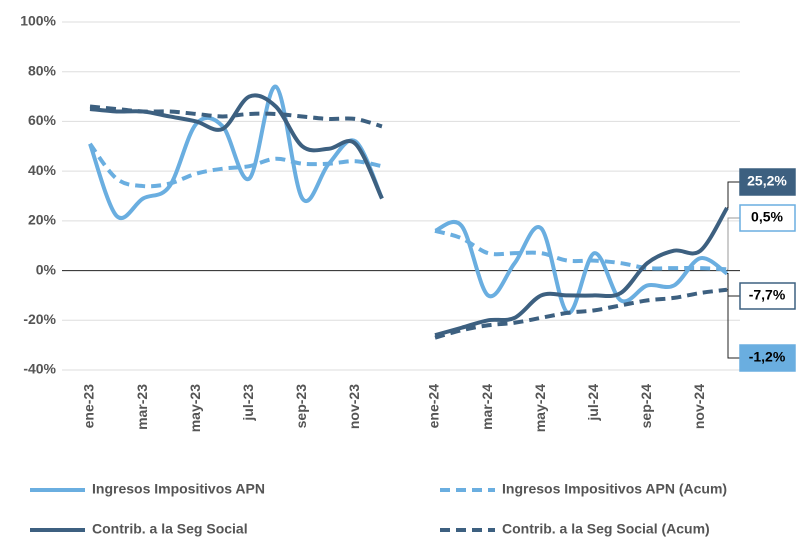 This screenshot has width=796, height=540. I want to click on data-label: 25,2%, so click(767, 181).